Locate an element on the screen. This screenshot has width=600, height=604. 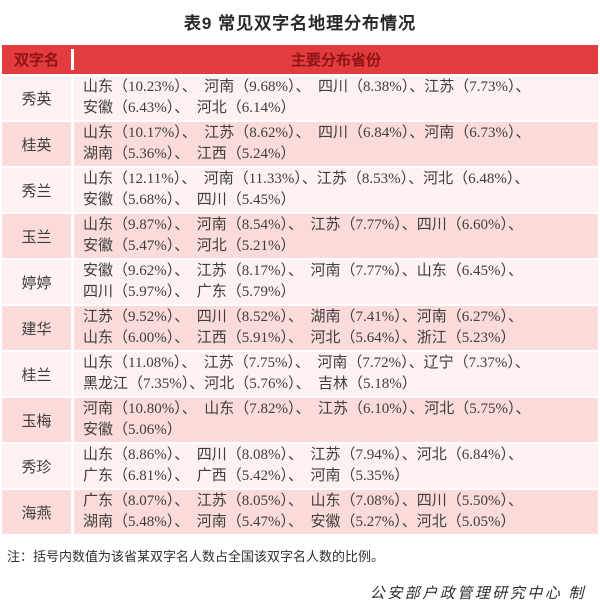
name-cell: 玉兰 is located at coordinates (38, 236).